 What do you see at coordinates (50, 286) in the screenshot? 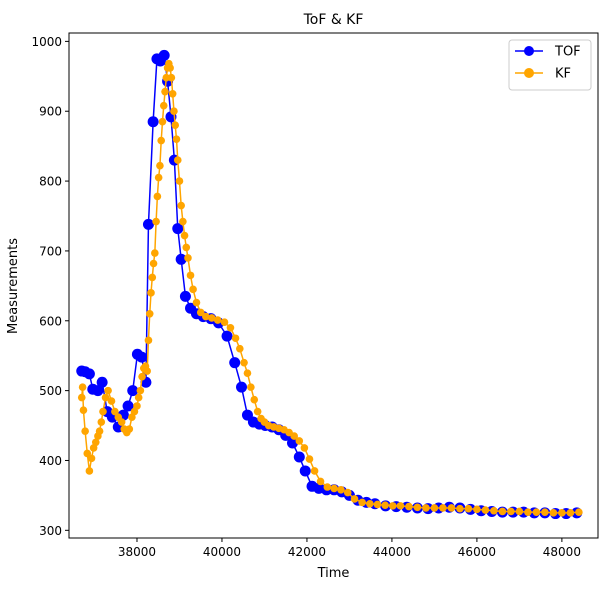
I see `y-axis: 300 400 500 600 700 800 900 1000` at bounding box center [50, 286].